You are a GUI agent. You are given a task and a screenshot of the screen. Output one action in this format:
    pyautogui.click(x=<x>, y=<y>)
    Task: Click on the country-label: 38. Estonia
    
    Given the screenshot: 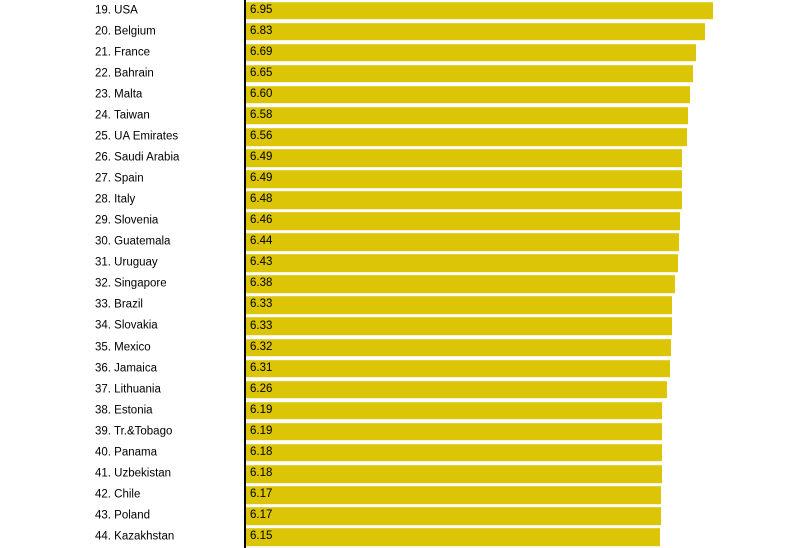 What is the action you would take?
    pyautogui.click(x=124, y=409)
    